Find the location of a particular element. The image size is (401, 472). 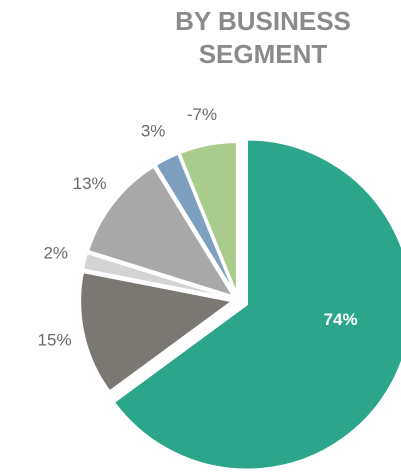

data-label: 3% is located at coordinates (153, 131).